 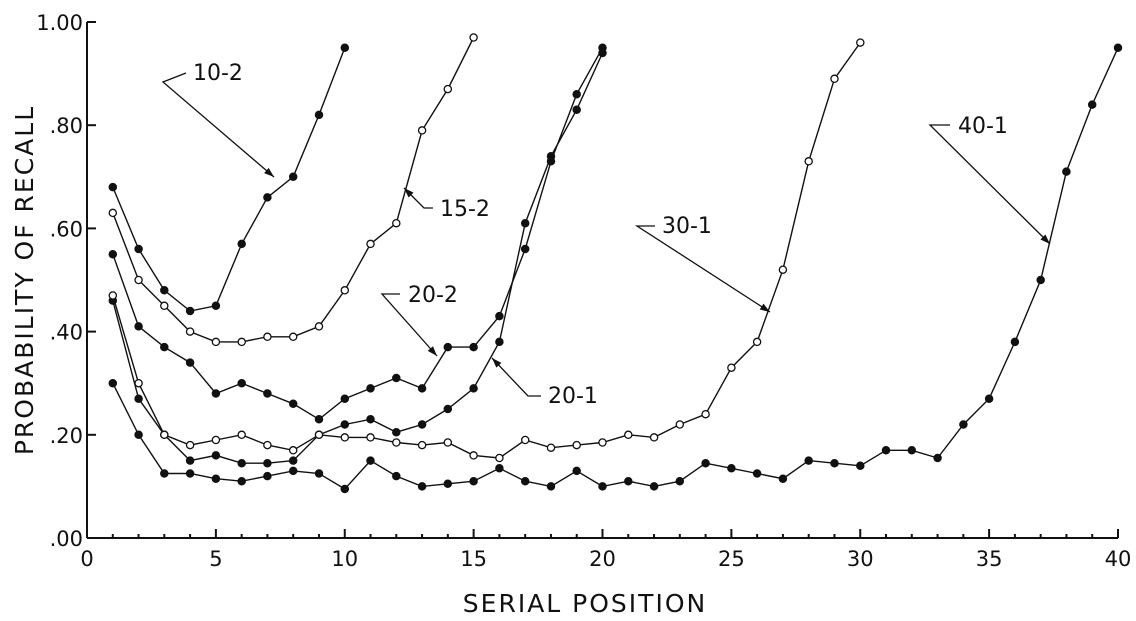 What do you see at coordinates (344, 559) in the screenshot?
I see `x-tick-label: 10` at bounding box center [344, 559].